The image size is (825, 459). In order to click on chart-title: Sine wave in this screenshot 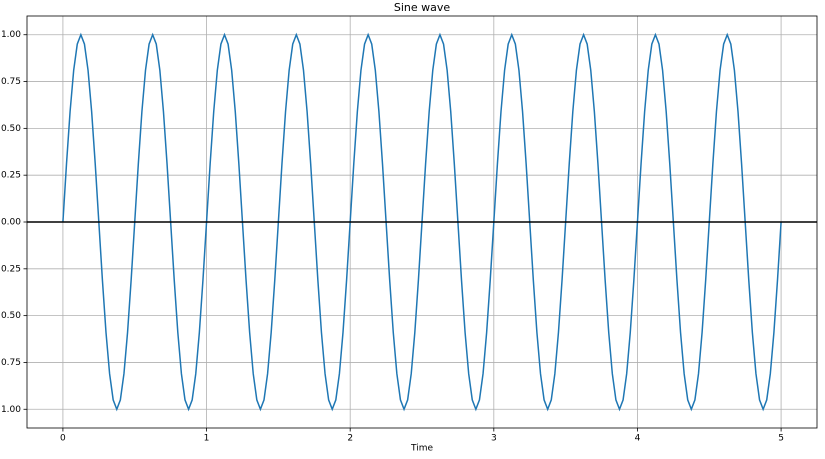, I will do `click(422, 7)`.